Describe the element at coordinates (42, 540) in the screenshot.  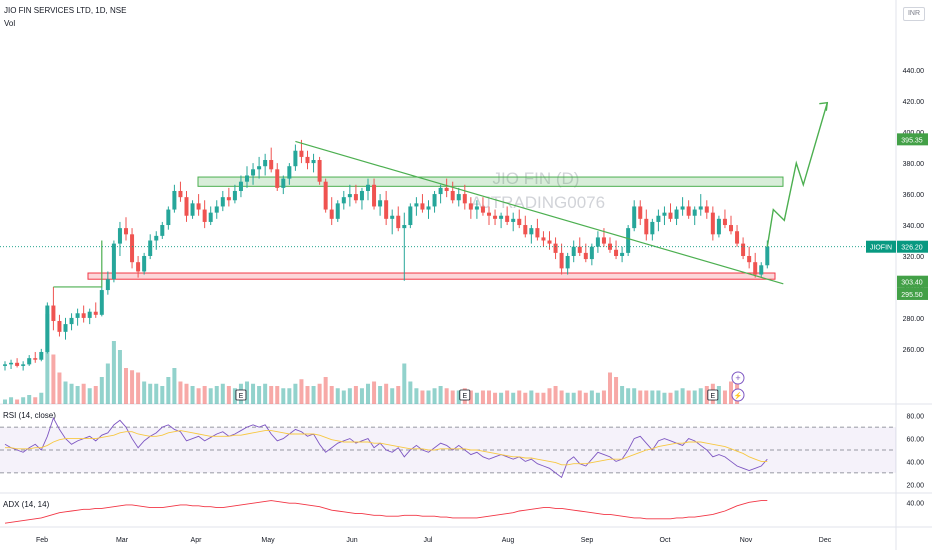
I see `time-tick: Feb` at that location.